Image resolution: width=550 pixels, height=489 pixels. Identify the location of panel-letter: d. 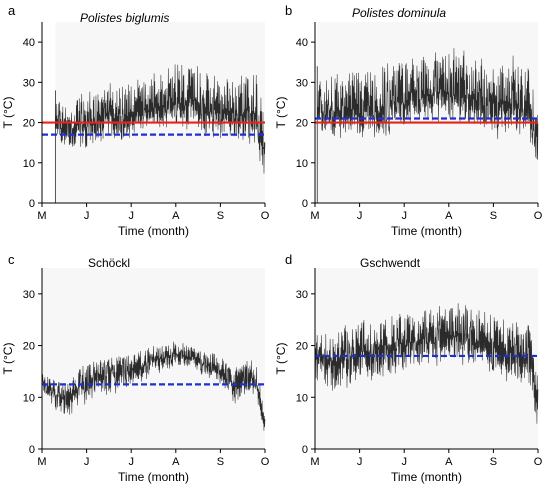
(288, 259).